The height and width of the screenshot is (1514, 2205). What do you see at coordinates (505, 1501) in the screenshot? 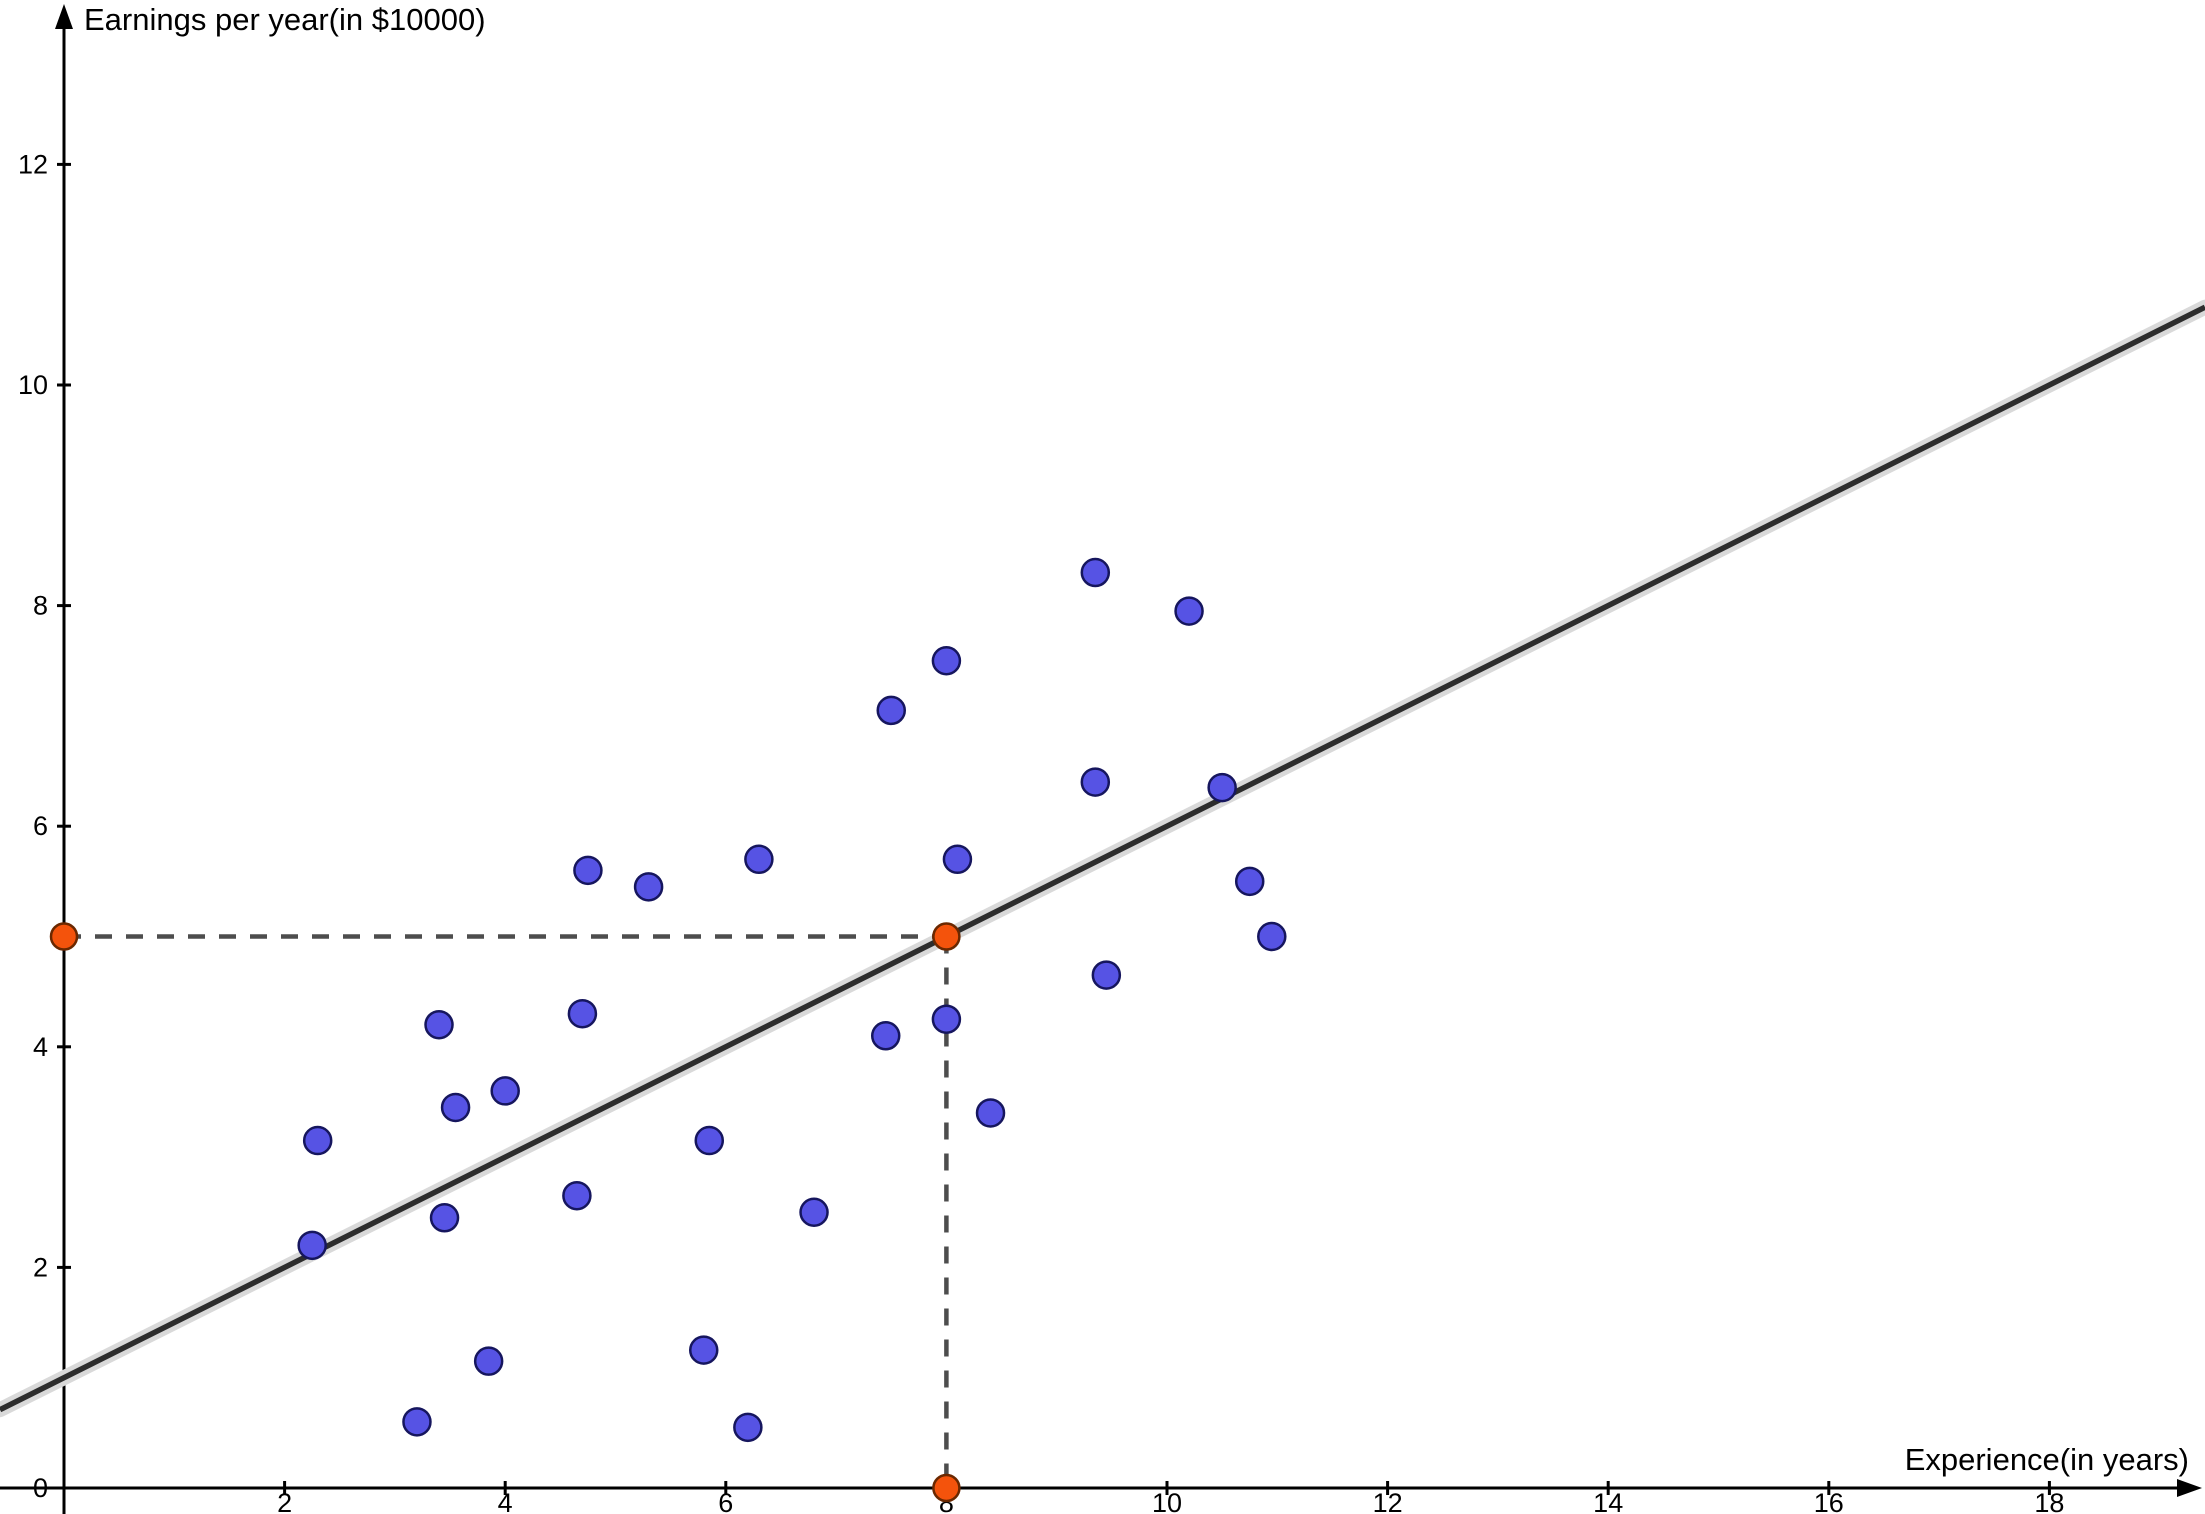
I see `x-tick-label: 4` at bounding box center [505, 1501].